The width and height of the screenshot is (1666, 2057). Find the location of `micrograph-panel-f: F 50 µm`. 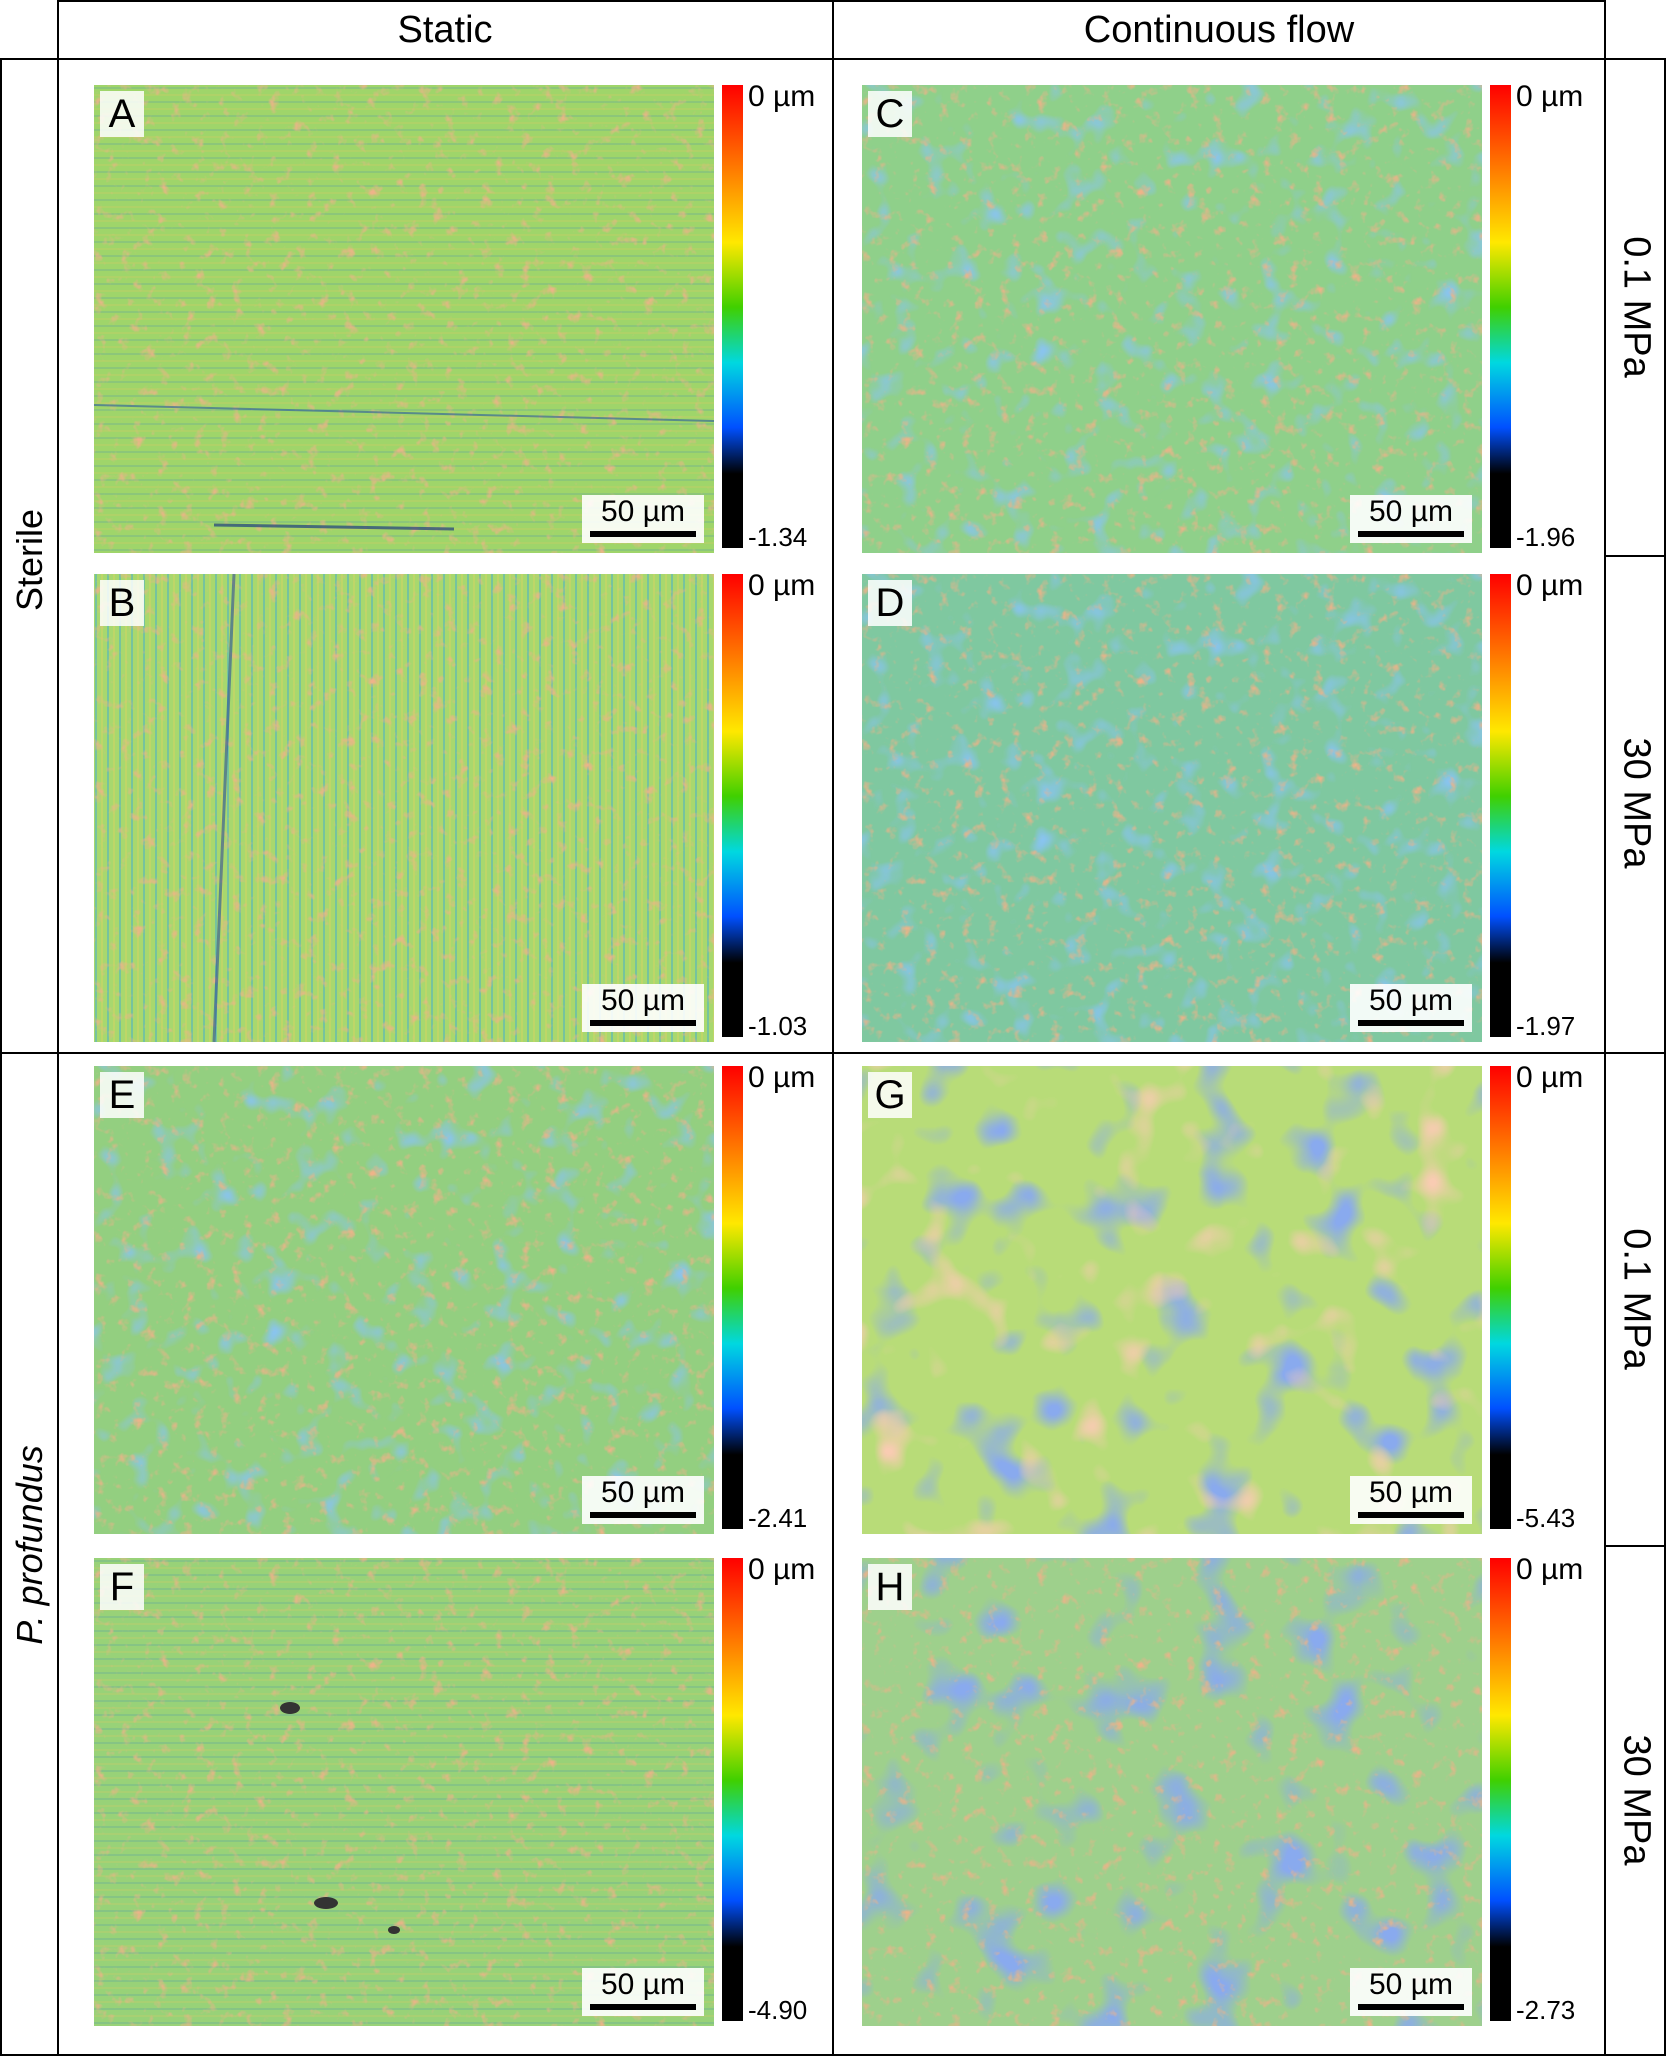

micrograph-panel-f: F 50 µm is located at coordinates (404, 1792).